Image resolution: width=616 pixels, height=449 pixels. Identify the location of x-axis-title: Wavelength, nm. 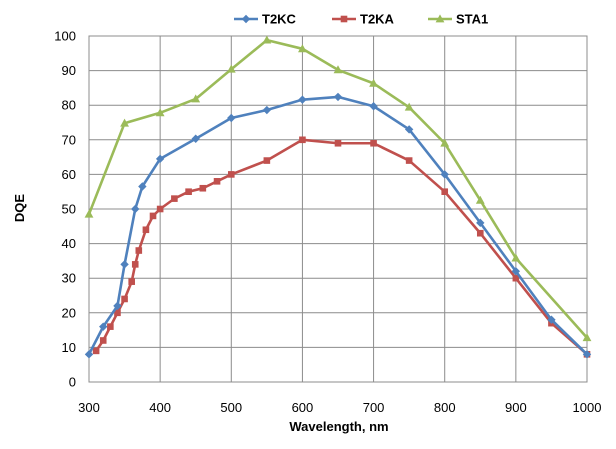
(338, 426).